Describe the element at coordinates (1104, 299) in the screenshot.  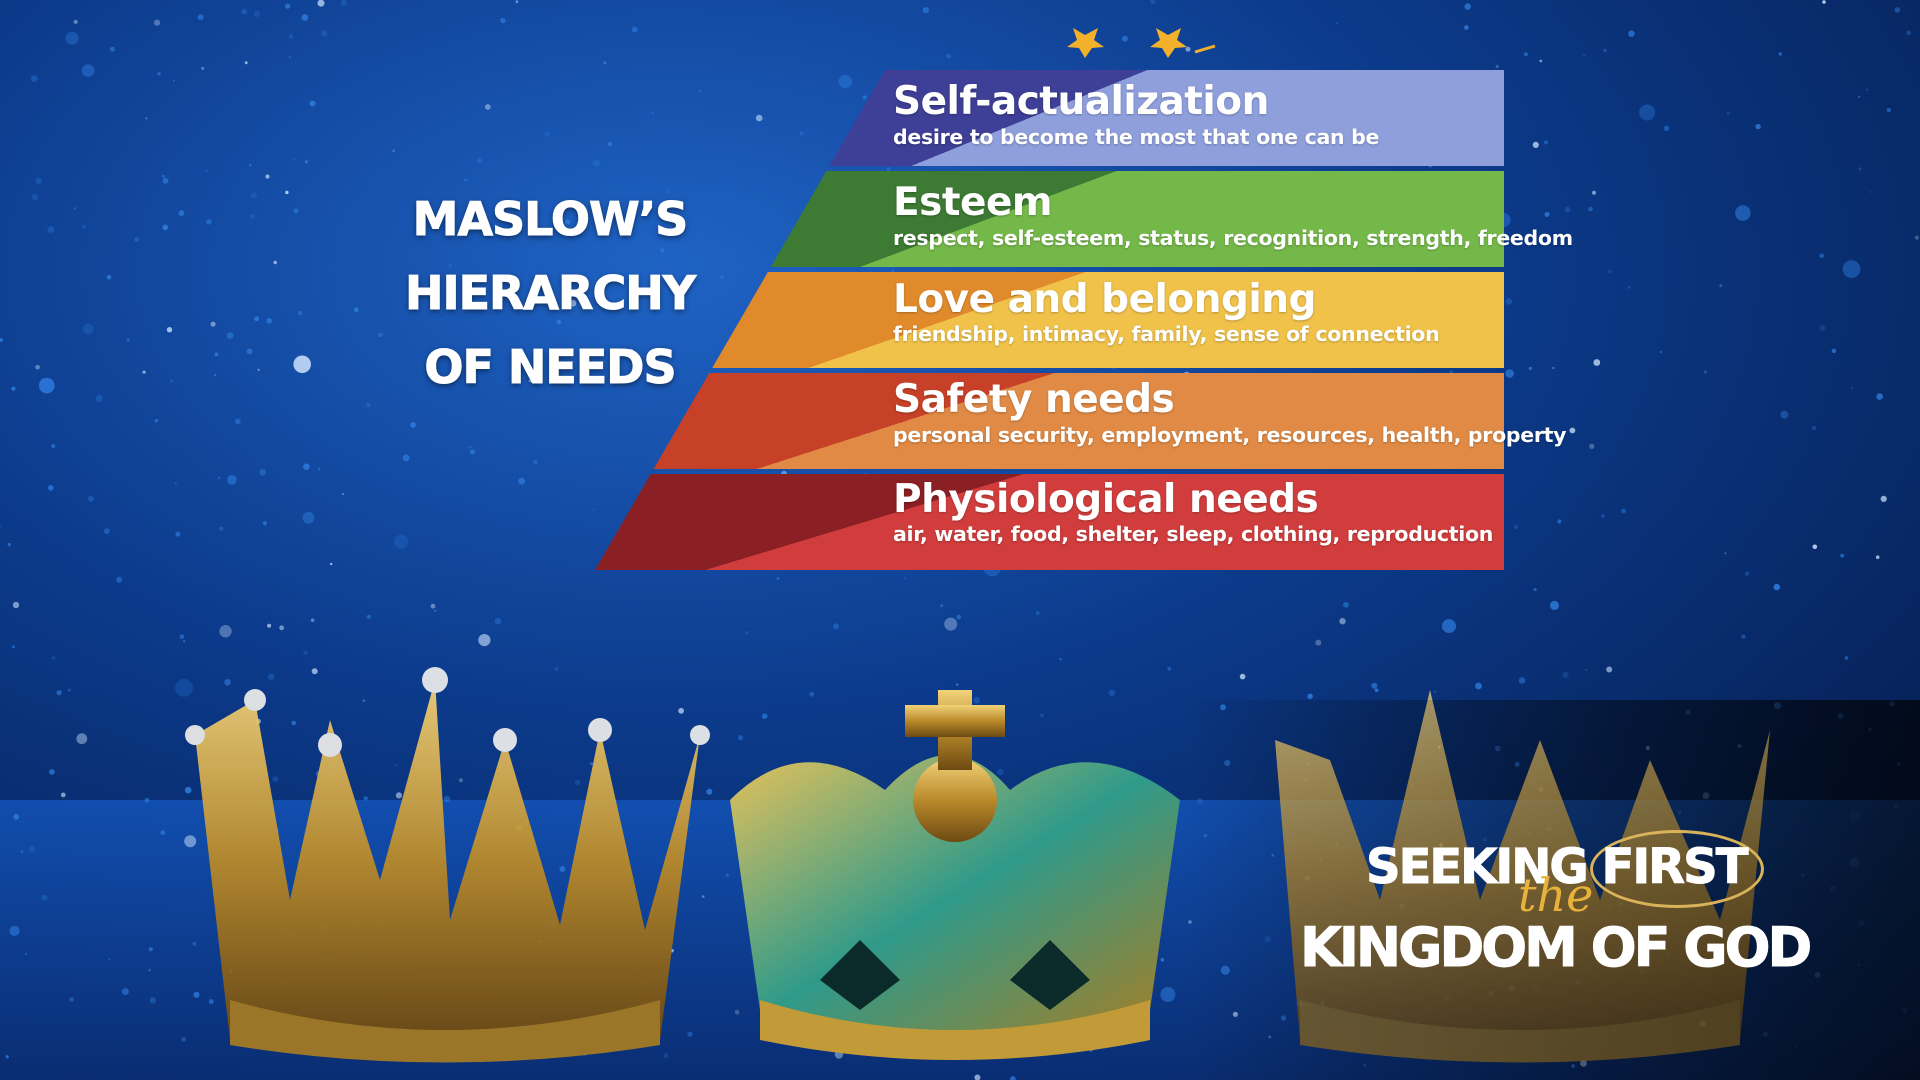
I see `tier-name-love-and-belonging: Love and belonging` at that location.